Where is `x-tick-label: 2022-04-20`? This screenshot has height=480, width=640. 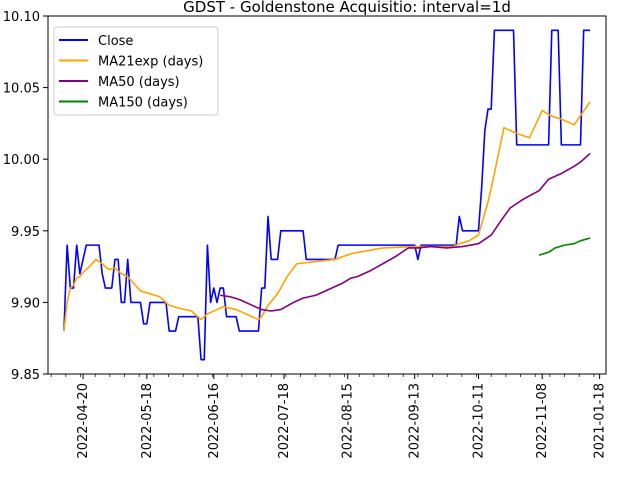
x-tick-label: 2022-04-20 is located at coordinates (83, 421).